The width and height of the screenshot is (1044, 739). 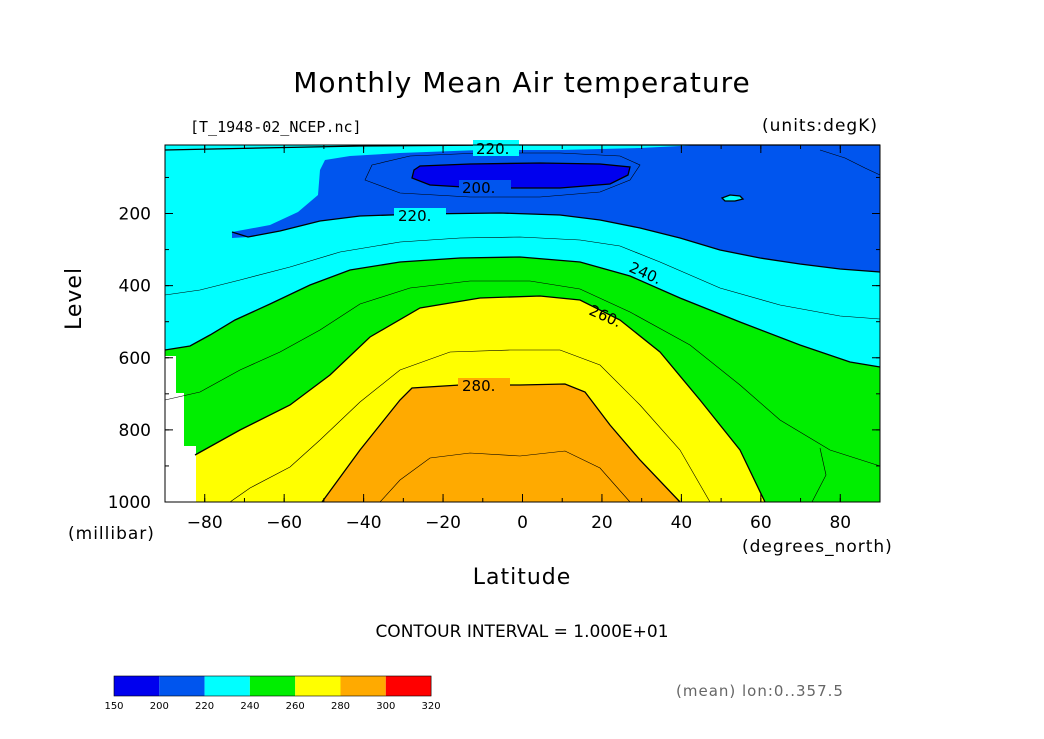 What do you see at coordinates (761, 523) in the screenshot?
I see `x-tick-label: 60` at bounding box center [761, 523].